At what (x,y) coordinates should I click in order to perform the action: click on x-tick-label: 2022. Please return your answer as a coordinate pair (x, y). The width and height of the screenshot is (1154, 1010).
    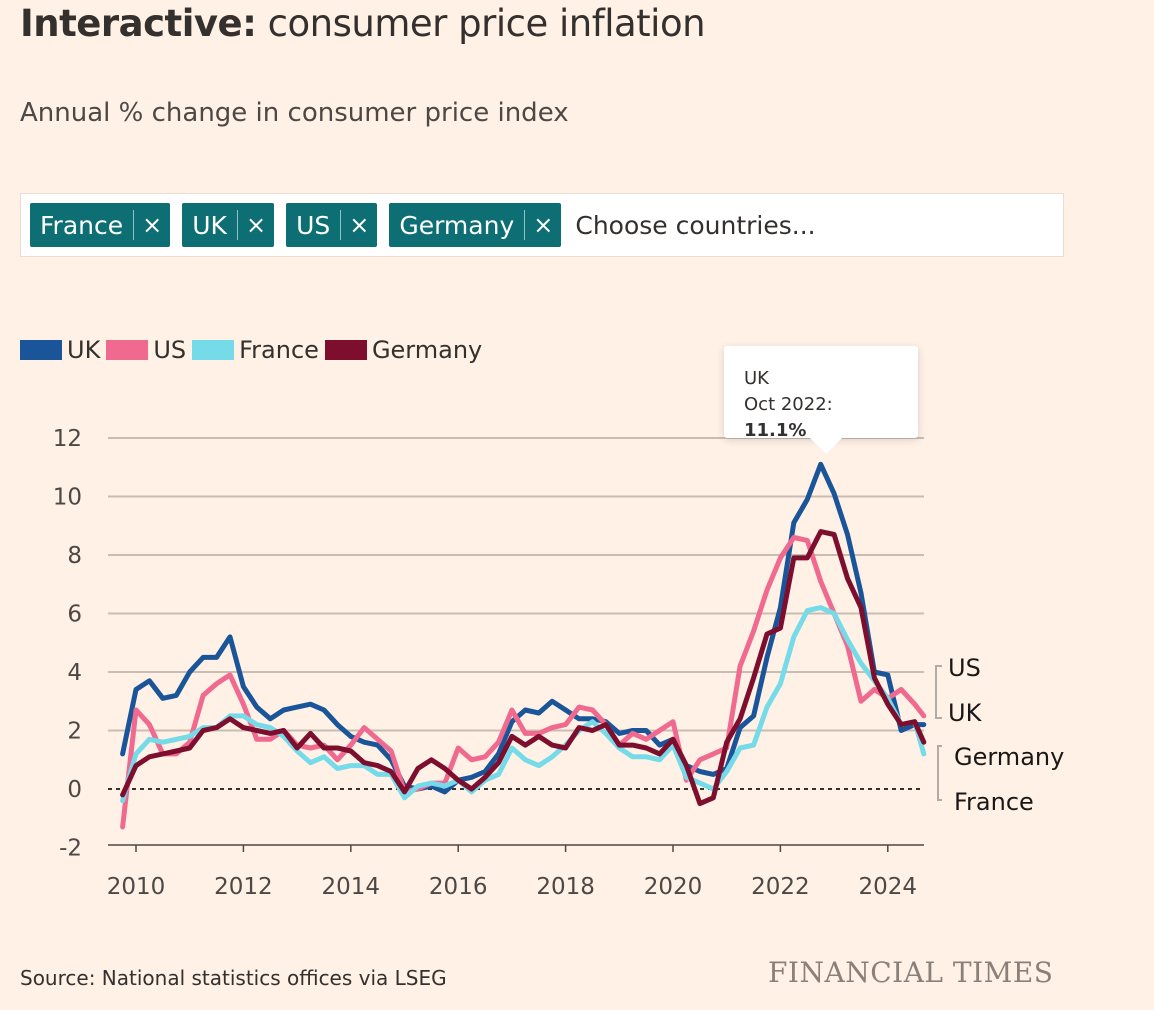
    Looking at the image, I should click on (780, 887).